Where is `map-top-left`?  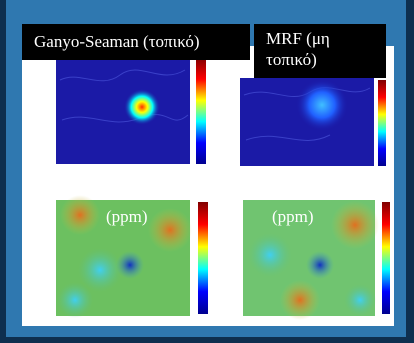
map-top-left is located at coordinates (131, 111).